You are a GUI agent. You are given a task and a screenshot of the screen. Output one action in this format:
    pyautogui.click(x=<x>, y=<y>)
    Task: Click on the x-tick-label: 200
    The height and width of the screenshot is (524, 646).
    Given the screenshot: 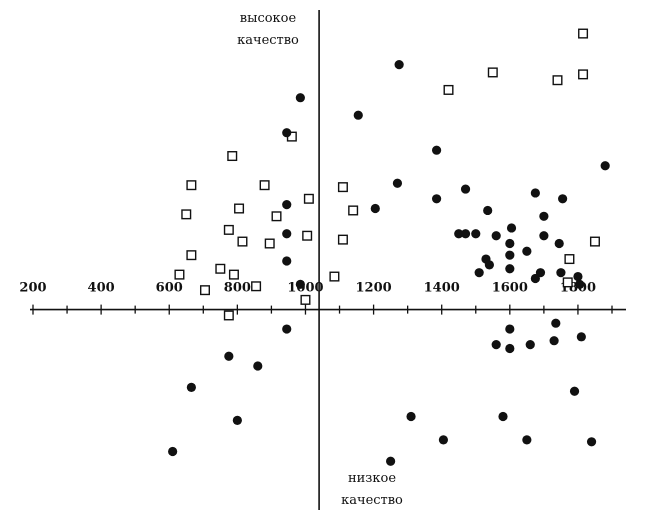 What is the action you would take?
    pyautogui.click(x=32, y=288)
    